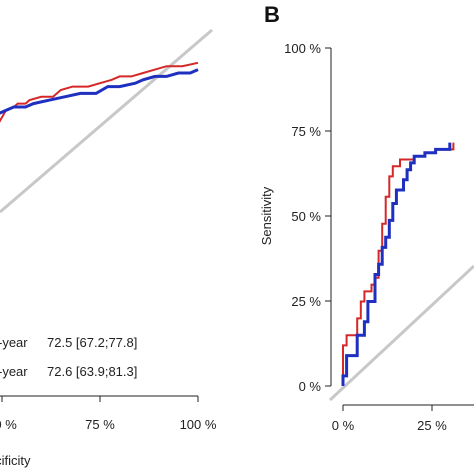 The width and height of the screenshot is (474, 474). Describe the element at coordinates (8, 424) in the screenshot. I see `panel-a-x-tick-label: 50 %` at that location.